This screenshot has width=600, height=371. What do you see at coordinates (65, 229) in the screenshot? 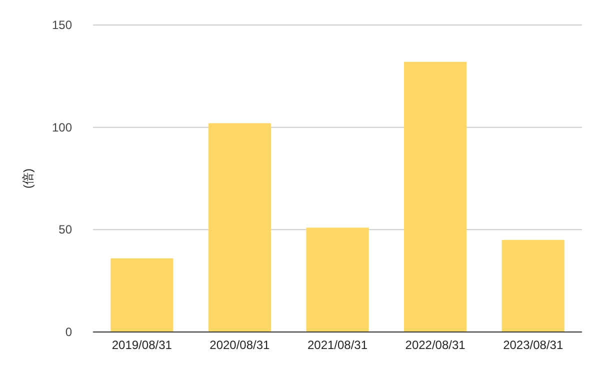
I see `y-tick-label: 50` at bounding box center [65, 229].